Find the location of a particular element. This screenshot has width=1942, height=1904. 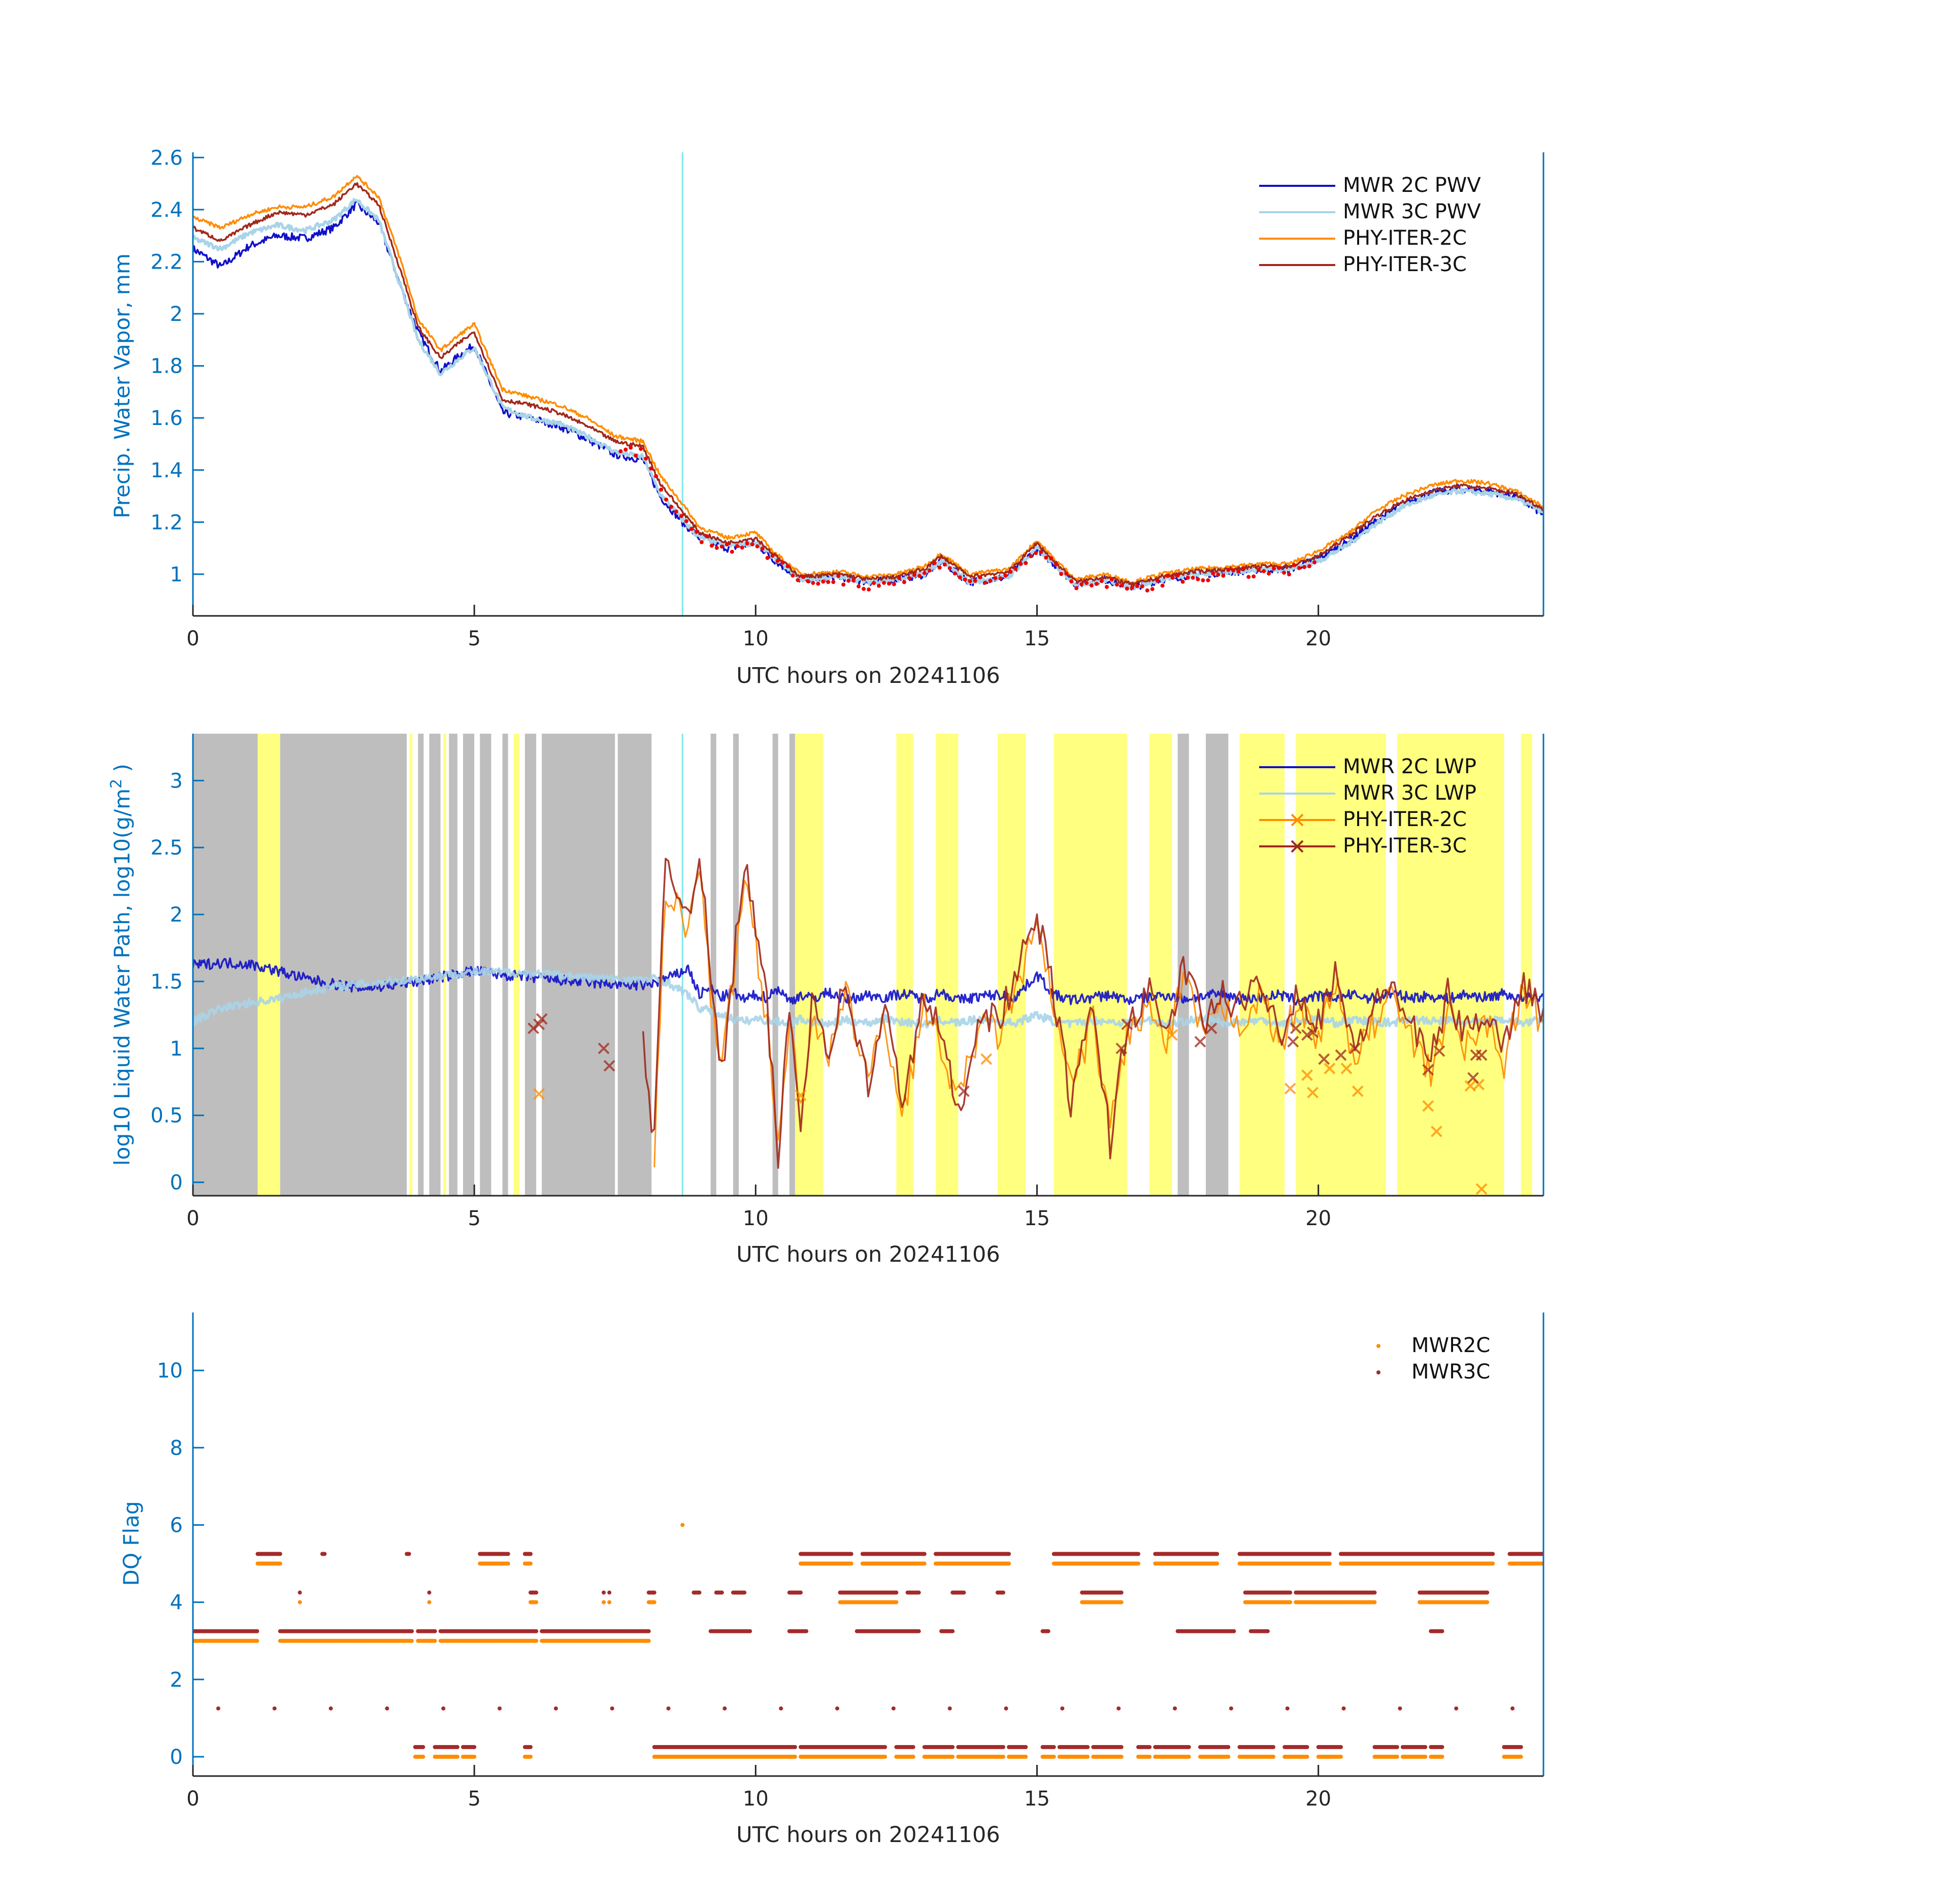

pwv-ytick-label: 2 is located at coordinates (176, 315).